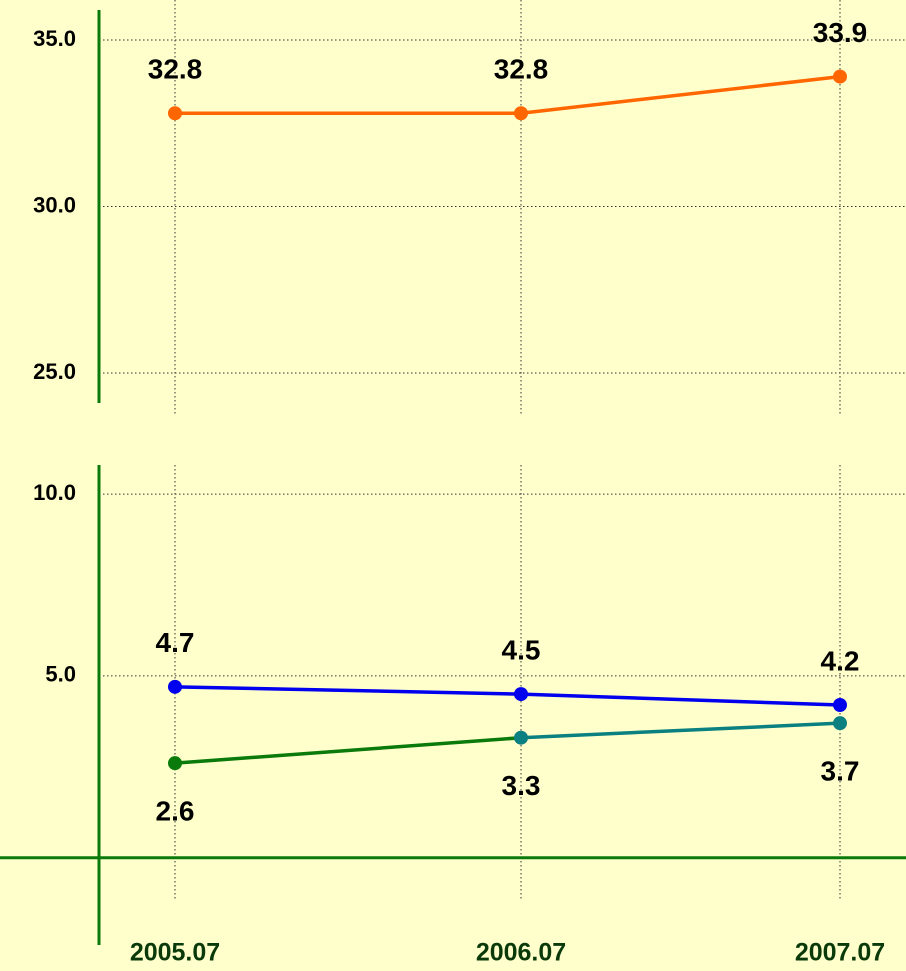 This screenshot has height=971, width=906. Describe the element at coordinates (840, 32) in the screenshot. I see `value-label: 33.9` at that location.